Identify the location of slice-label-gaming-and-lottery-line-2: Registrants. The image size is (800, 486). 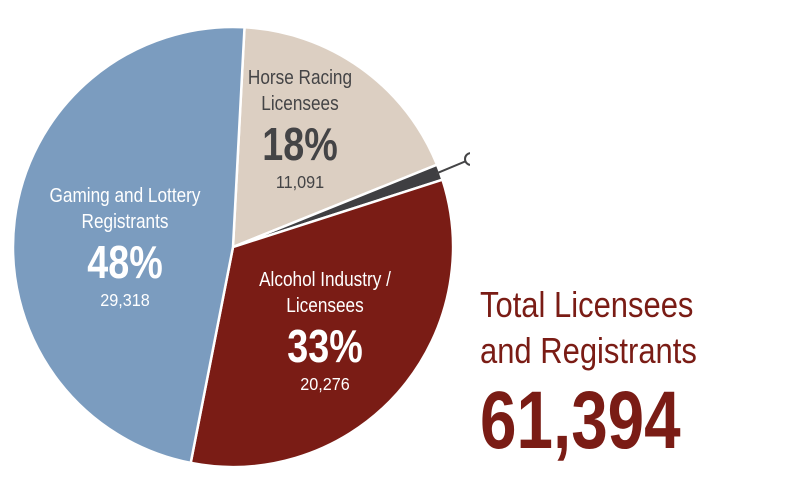
(125, 221).